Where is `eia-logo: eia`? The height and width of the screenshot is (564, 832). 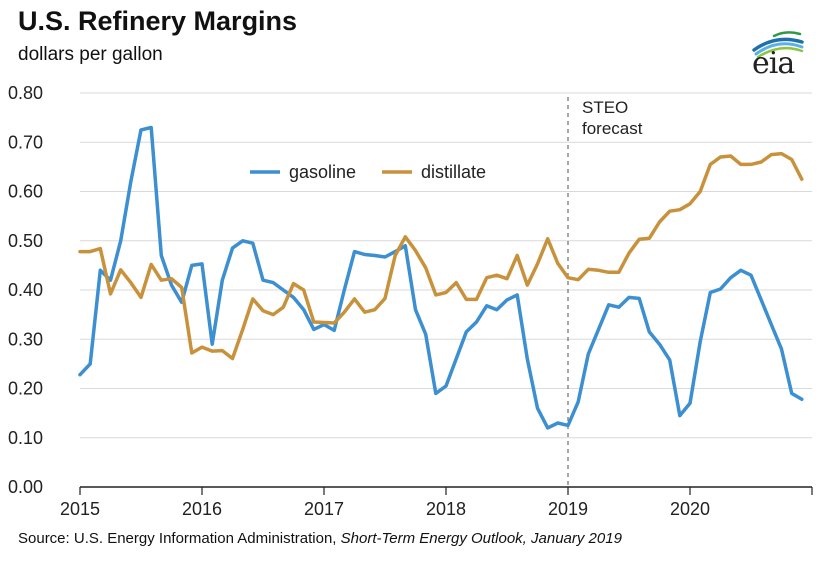 eia-logo: eia is located at coordinates (776, 54).